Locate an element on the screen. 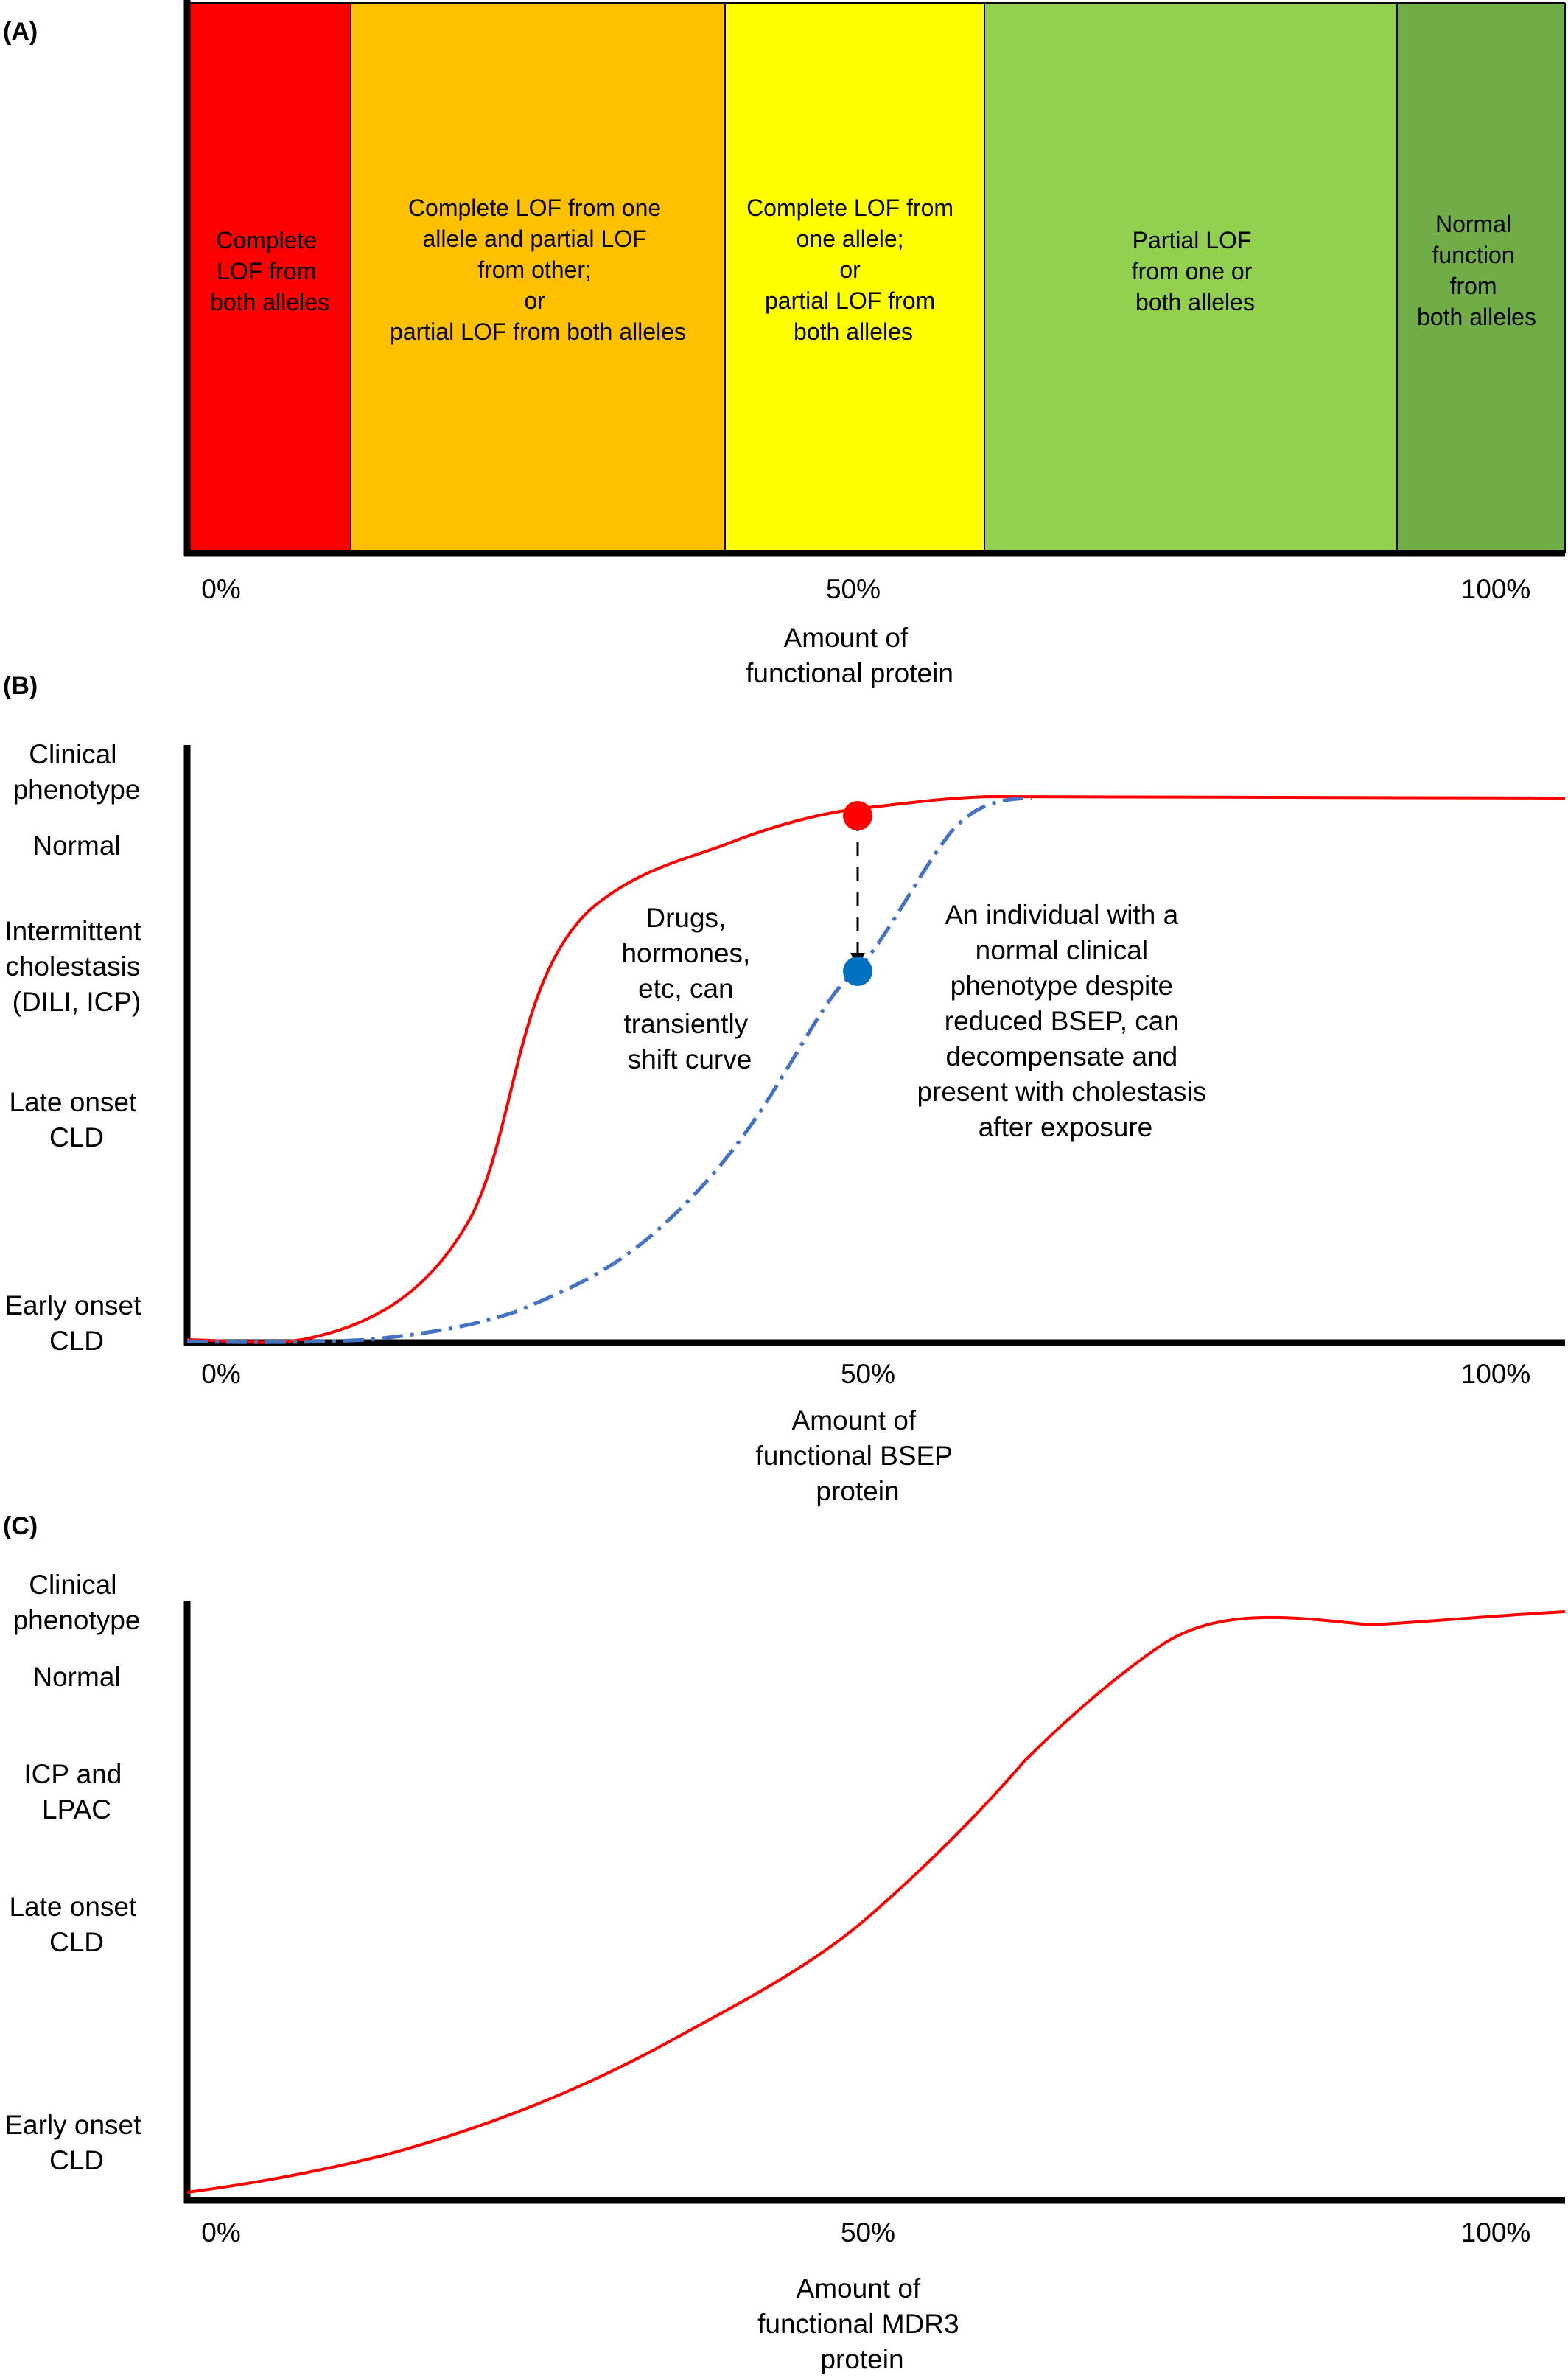  band-partial-lof is located at coordinates (1190, 278).